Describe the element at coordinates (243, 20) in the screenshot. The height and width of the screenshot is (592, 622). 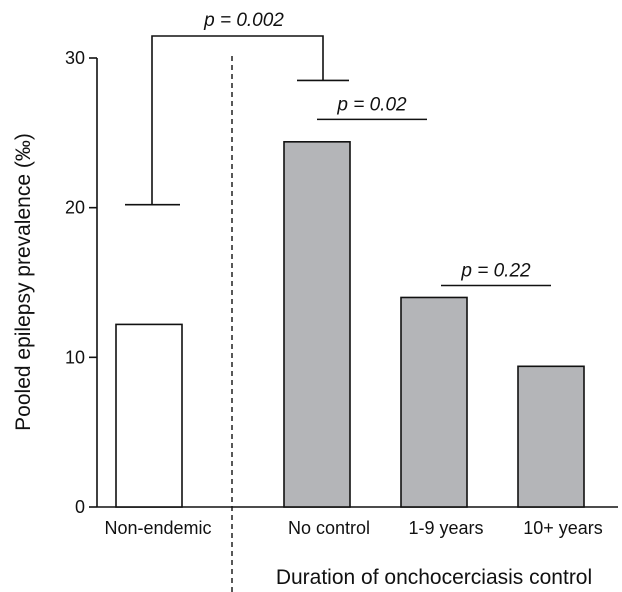
I see `p-value-label: p = 0.002` at that location.